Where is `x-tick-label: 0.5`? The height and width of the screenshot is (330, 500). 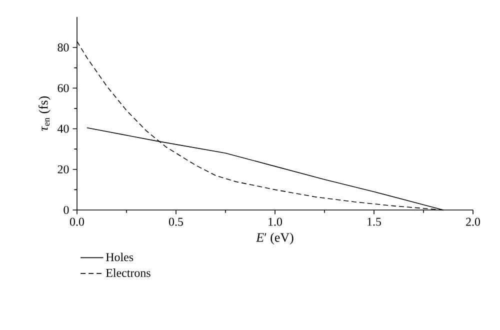 x-tick-label: 0.5 is located at coordinates (176, 222).